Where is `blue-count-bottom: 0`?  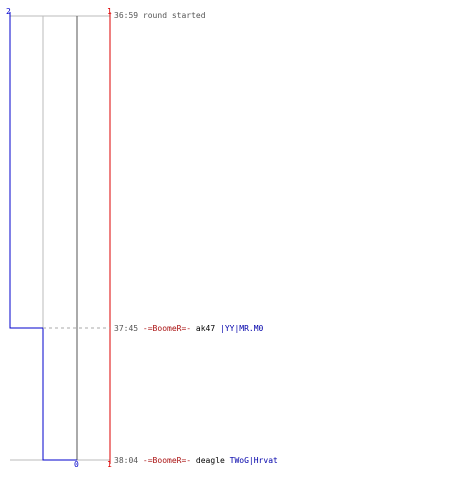 blue-count-bottom: 0 is located at coordinates (76, 464).